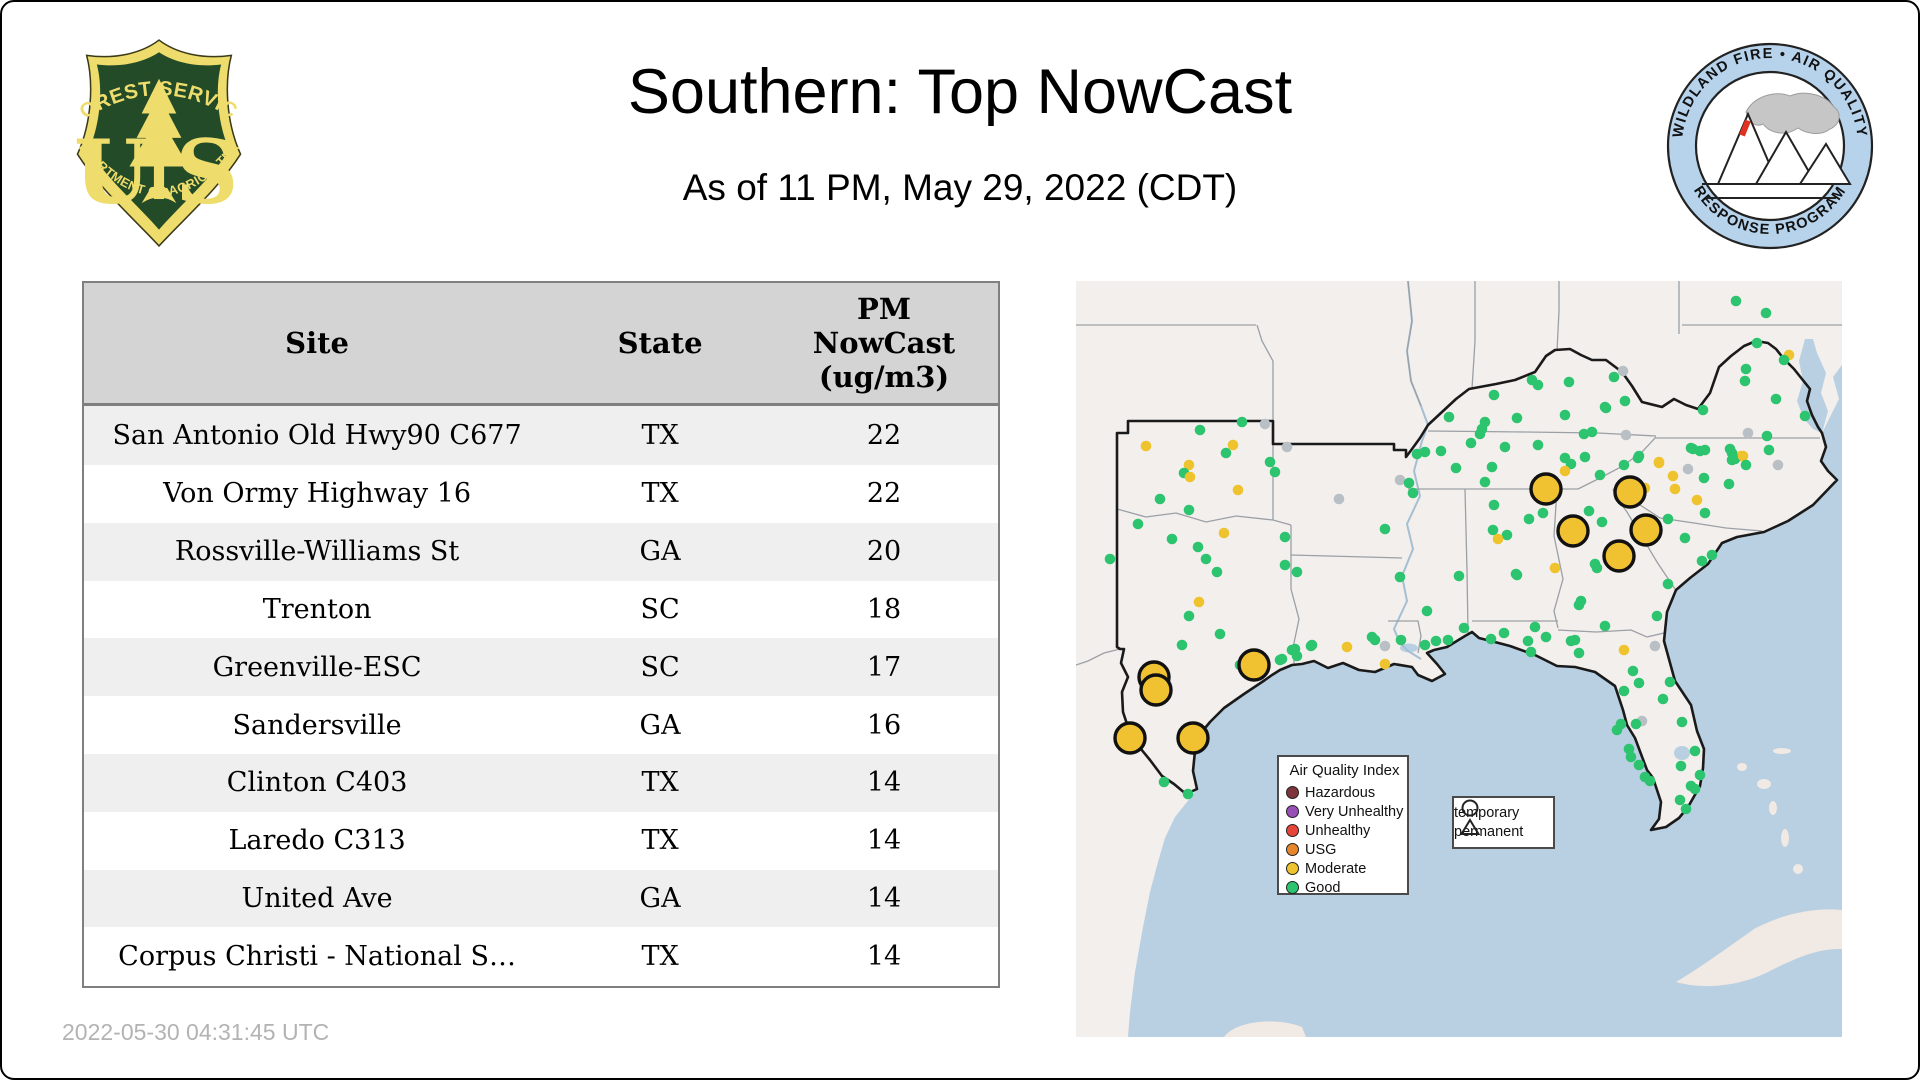 The width and height of the screenshot is (1920, 1080). I want to click on usg-swatch-icon, so click(1292, 849).